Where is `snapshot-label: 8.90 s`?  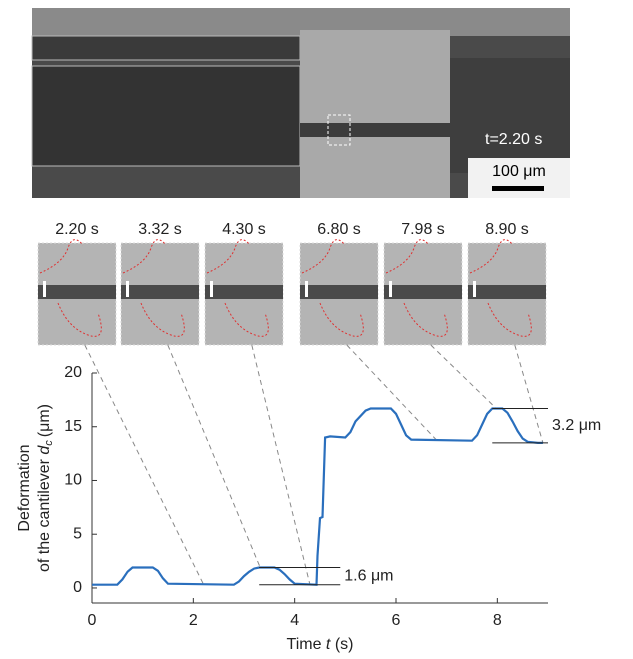 snapshot-label: 8.90 s is located at coordinates (507, 229).